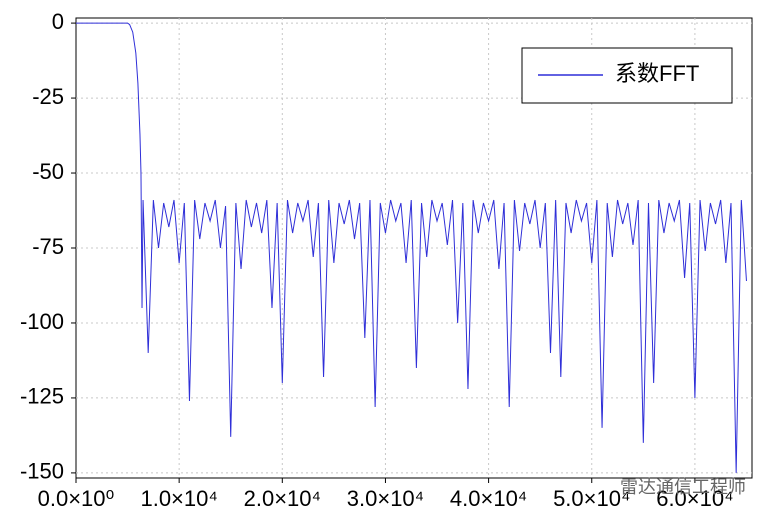 The image size is (777, 518). Describe the element at coordinates (58, 21) in the screenshot. I see `y-tick-label: 0` at that location.